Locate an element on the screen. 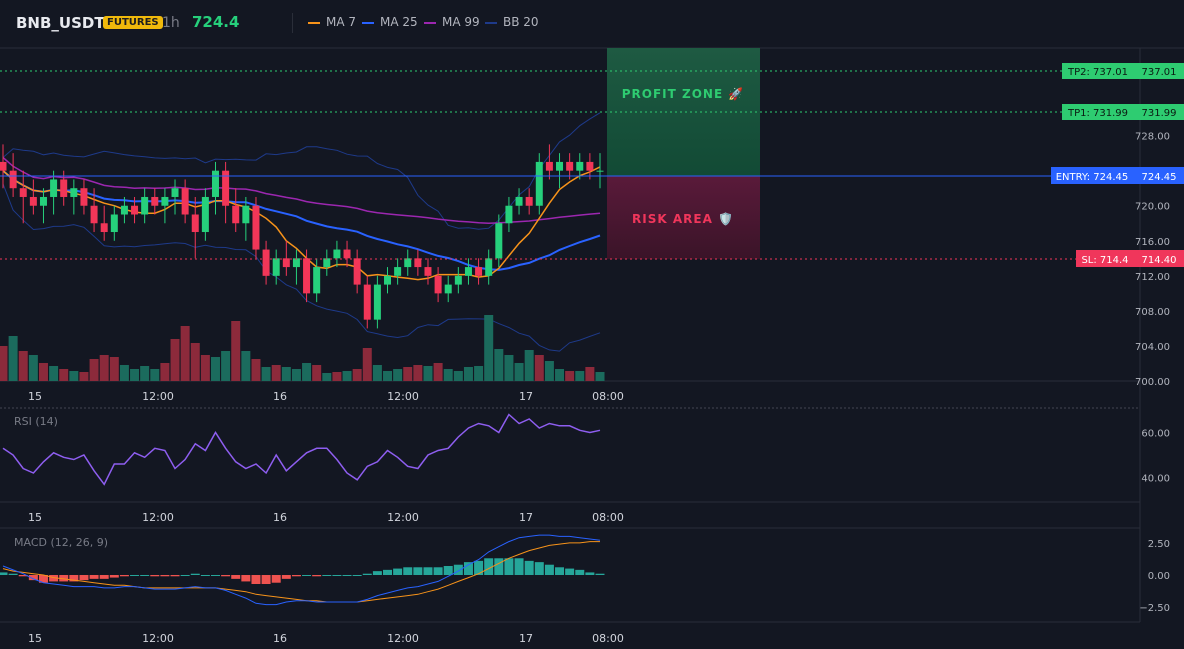 The width and height of the screenshot is (1184, 649). legend-ma7: MA 7 is located at coordinates (332, 22).